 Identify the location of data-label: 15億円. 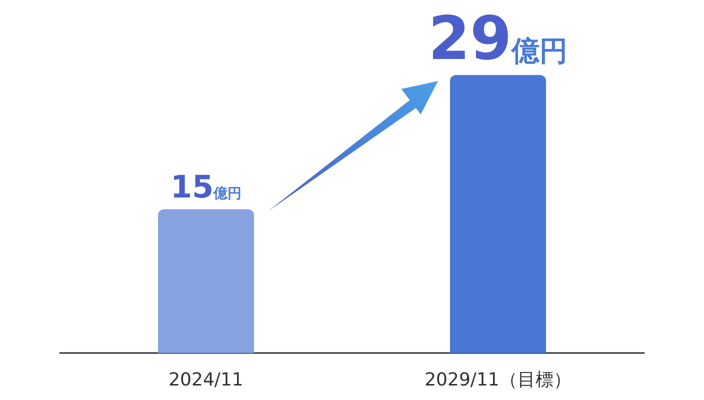
(206, 188).